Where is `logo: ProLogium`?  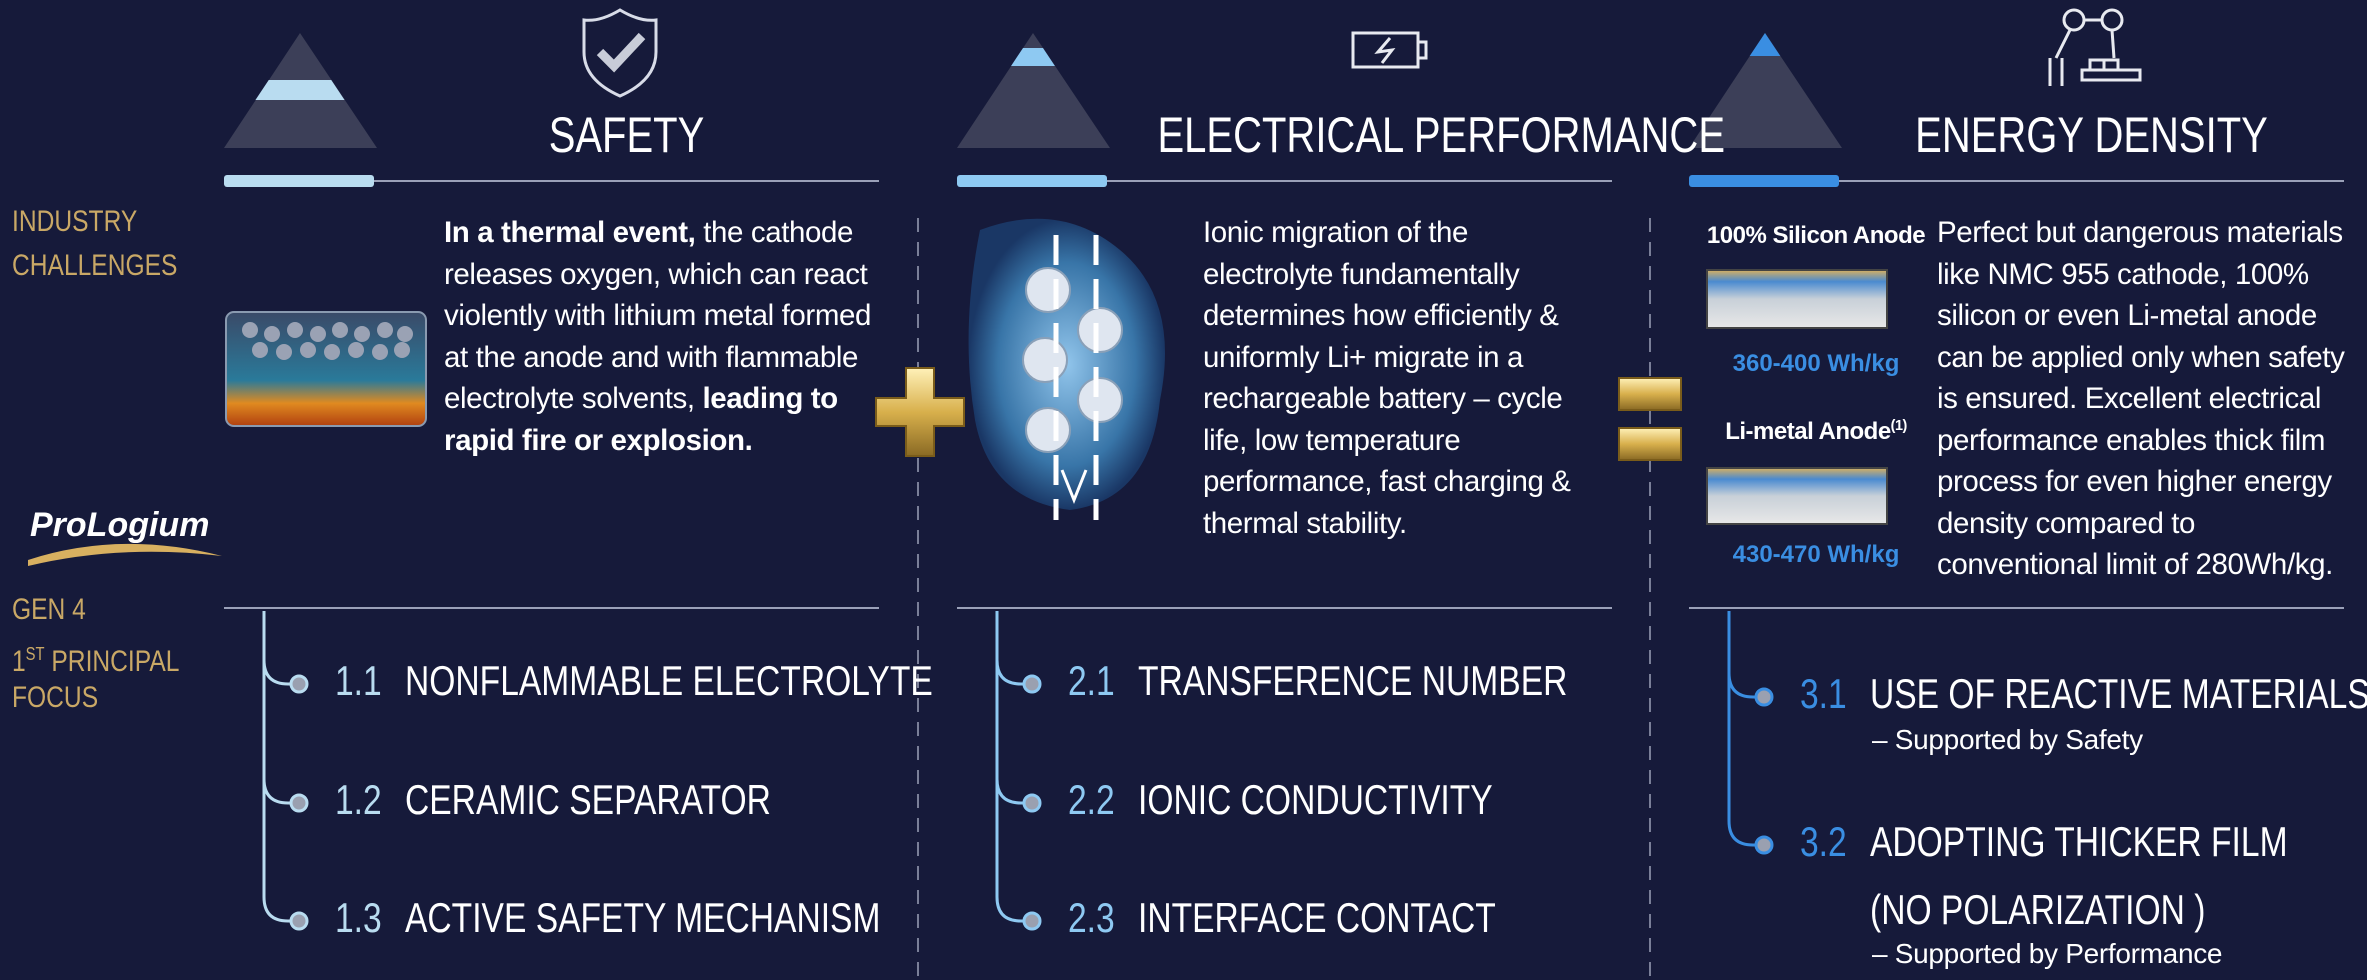
logo: ProLogium is located at coordinates (120, 525).